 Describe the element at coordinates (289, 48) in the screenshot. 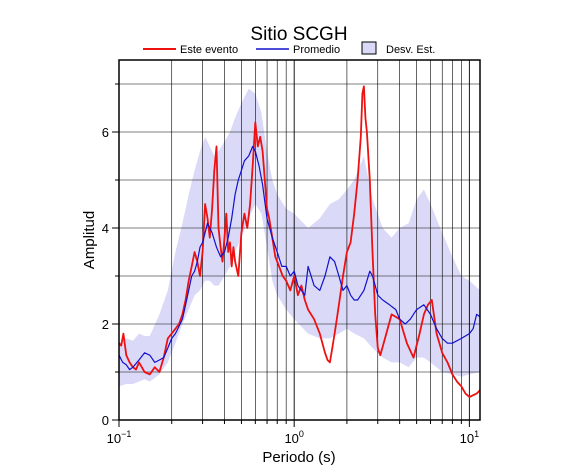

I see `legend: Este evento Promedio Desv. Est.` at that location.